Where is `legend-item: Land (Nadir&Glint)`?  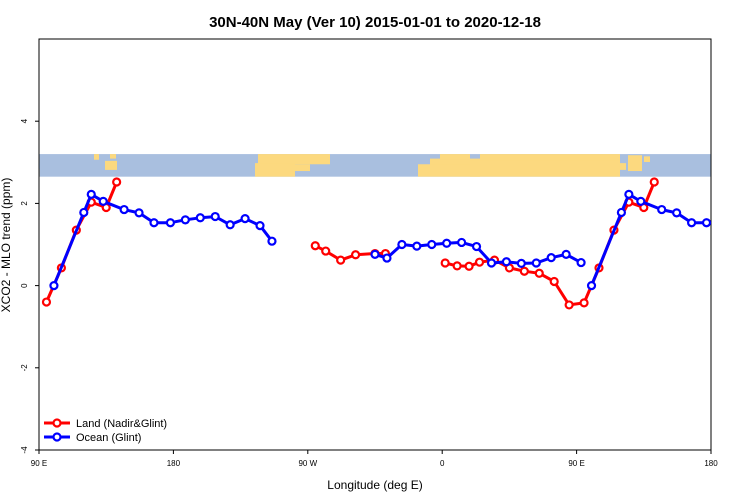 legend-item: Land (Nadir&Glint) is located at coordinates (105, 424).